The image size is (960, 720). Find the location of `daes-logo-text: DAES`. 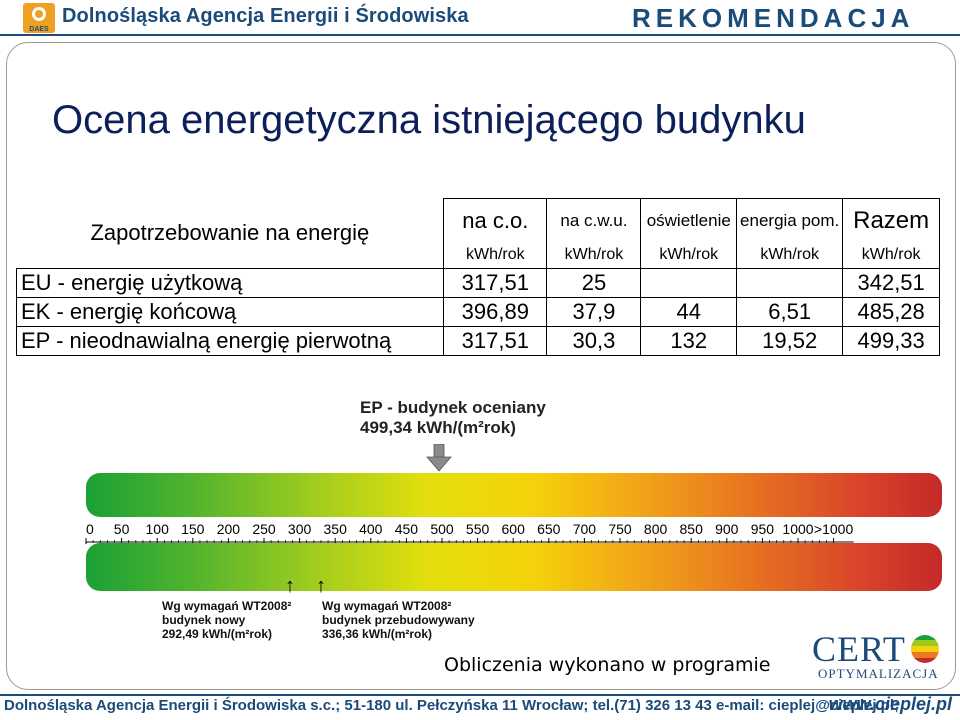

daes-logo-text: DAES is located at coordinates (39, 29).